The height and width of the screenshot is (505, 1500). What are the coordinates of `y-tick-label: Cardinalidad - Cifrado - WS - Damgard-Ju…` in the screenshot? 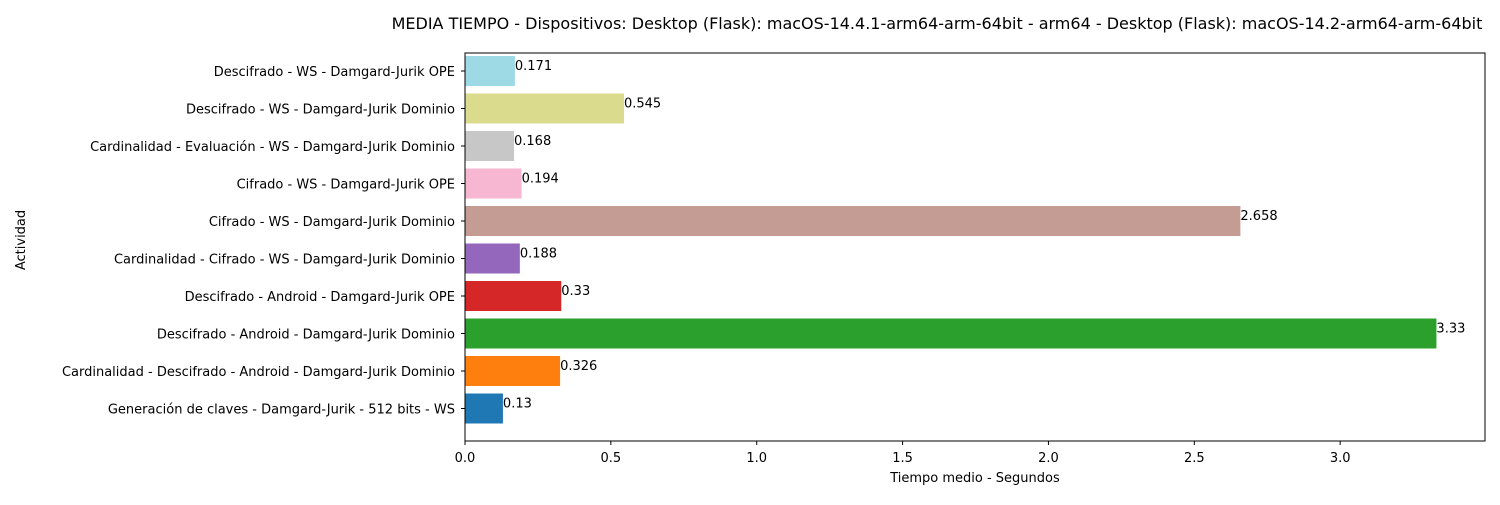 It's located at (284, 260).